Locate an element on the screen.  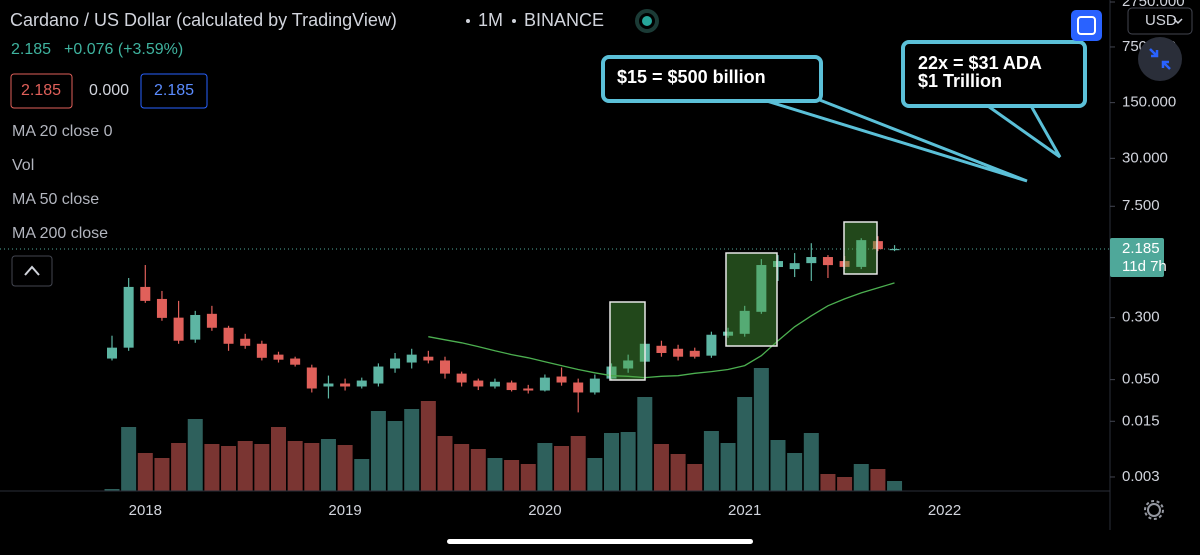
collapse-icon is located at coordinates (32, 270).